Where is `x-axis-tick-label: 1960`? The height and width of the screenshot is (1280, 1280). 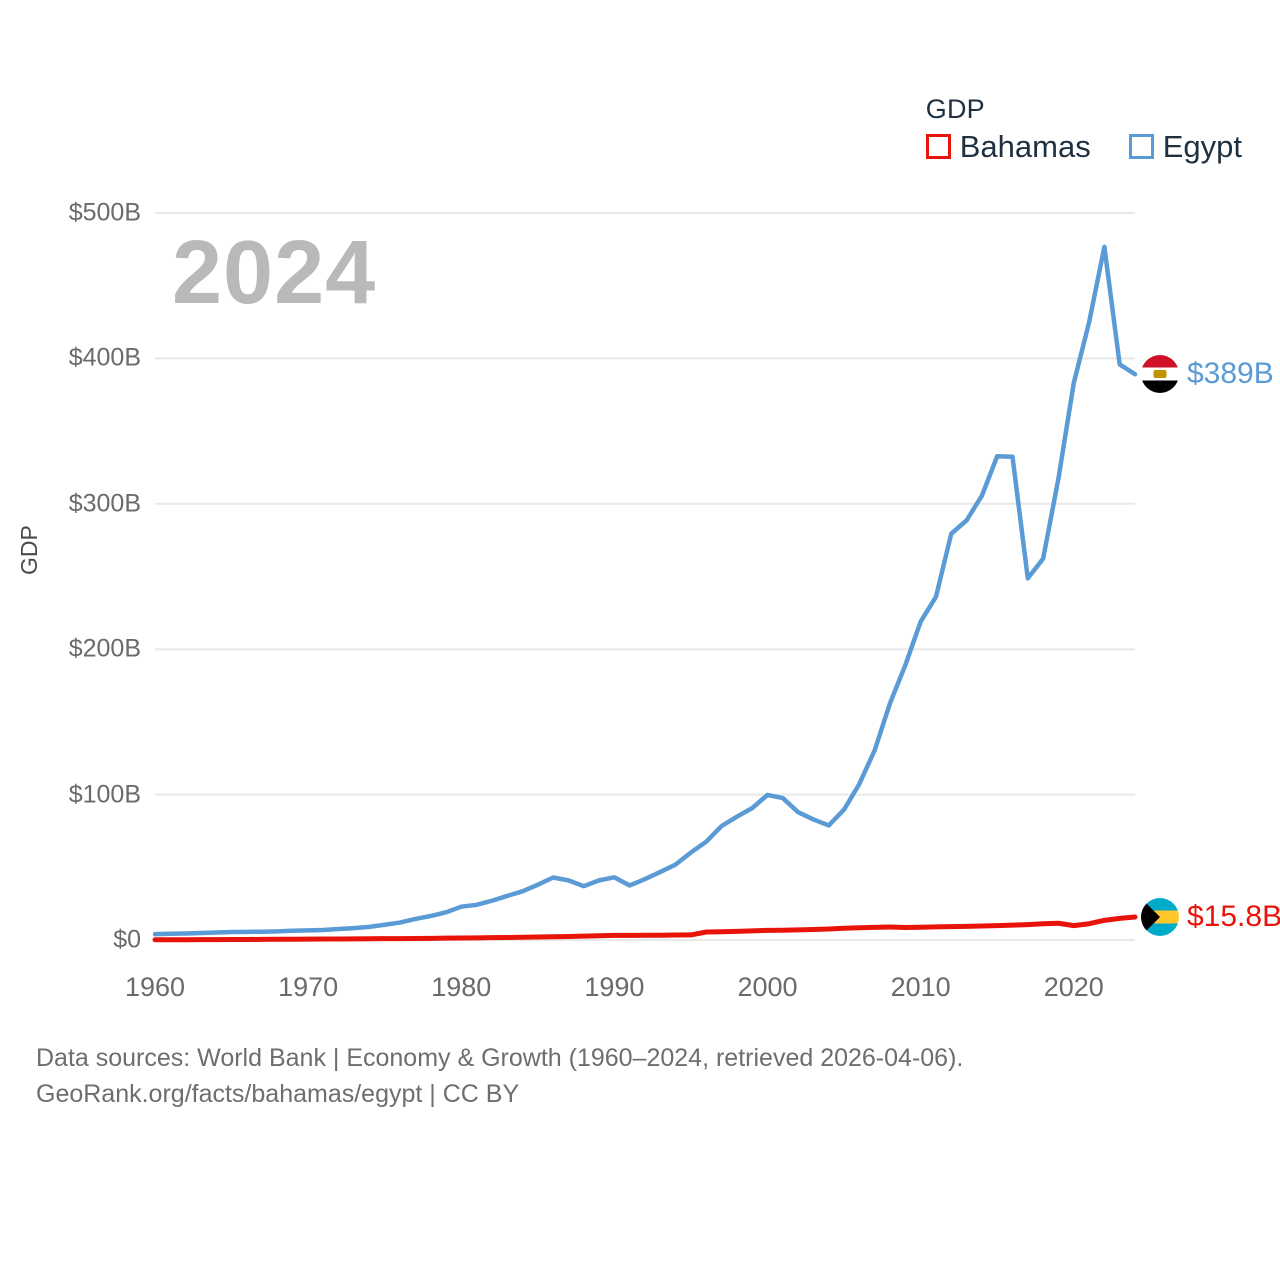
x-axis-tick-label: 1960 is located at coordinates (155, 987).